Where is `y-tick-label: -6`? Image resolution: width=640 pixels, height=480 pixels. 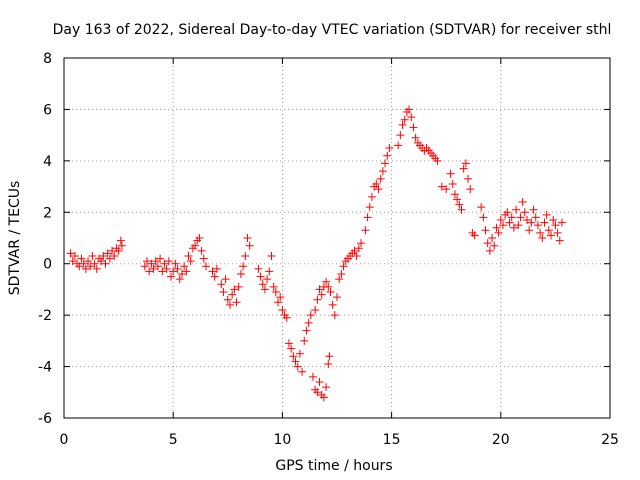
y-tick-label: -6 is located at coordinates (45, 419).